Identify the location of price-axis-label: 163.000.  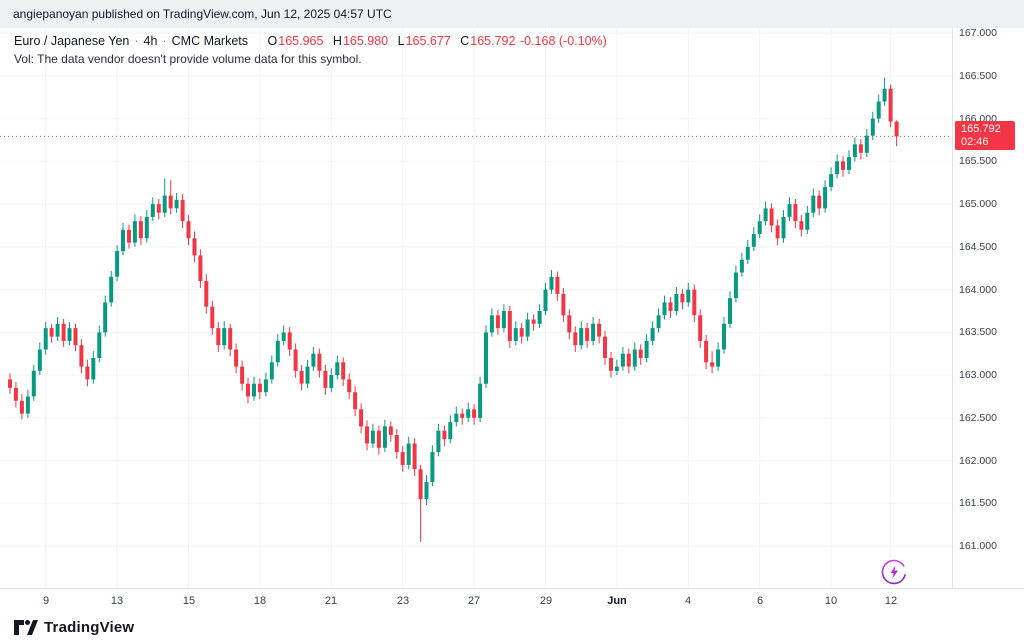
(978, 375).